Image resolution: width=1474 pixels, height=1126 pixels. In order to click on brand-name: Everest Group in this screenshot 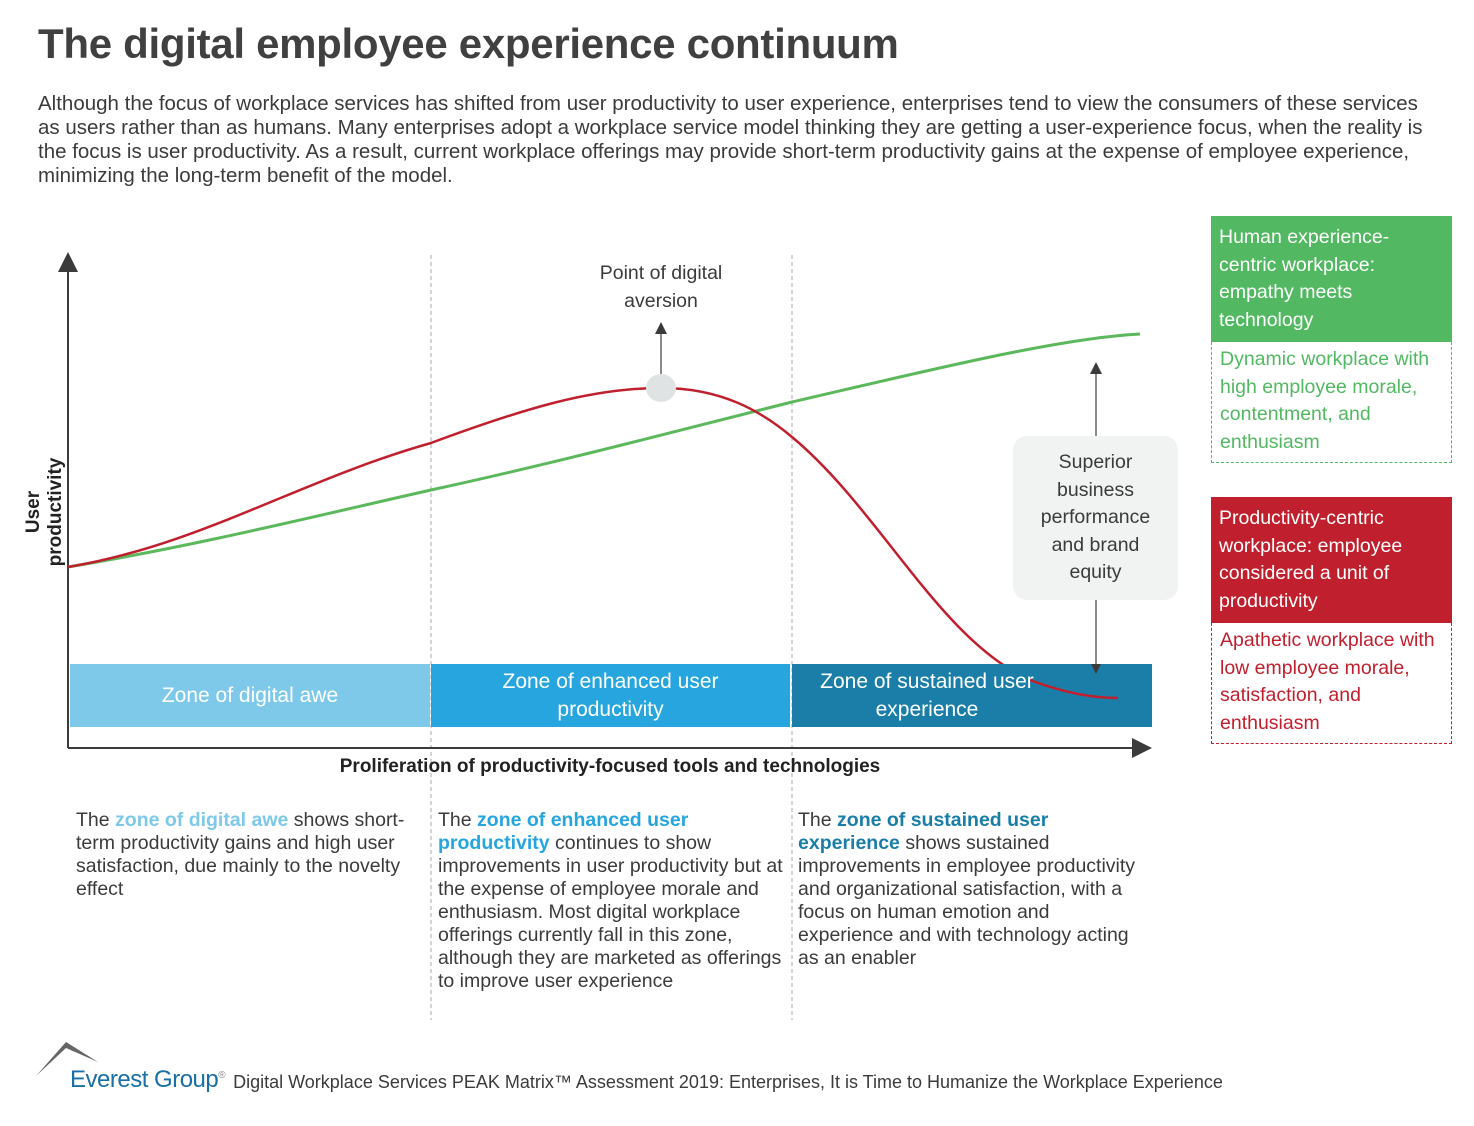, I will do `click(144, 1079)`.